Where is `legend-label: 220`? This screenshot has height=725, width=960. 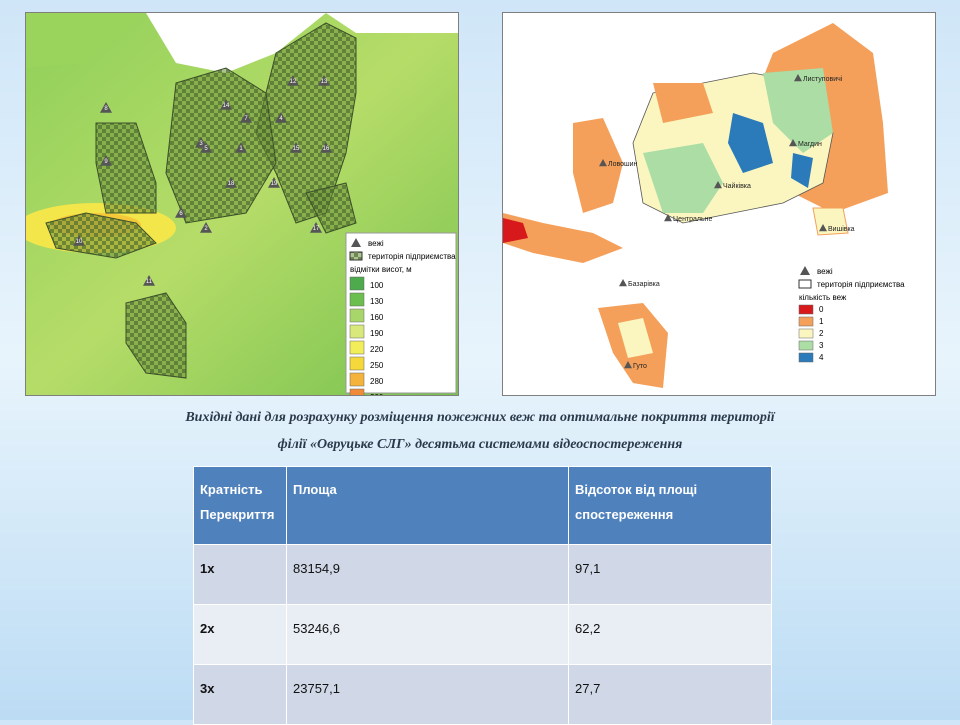 legend-label: 220 is located at coordinates (377, 349).